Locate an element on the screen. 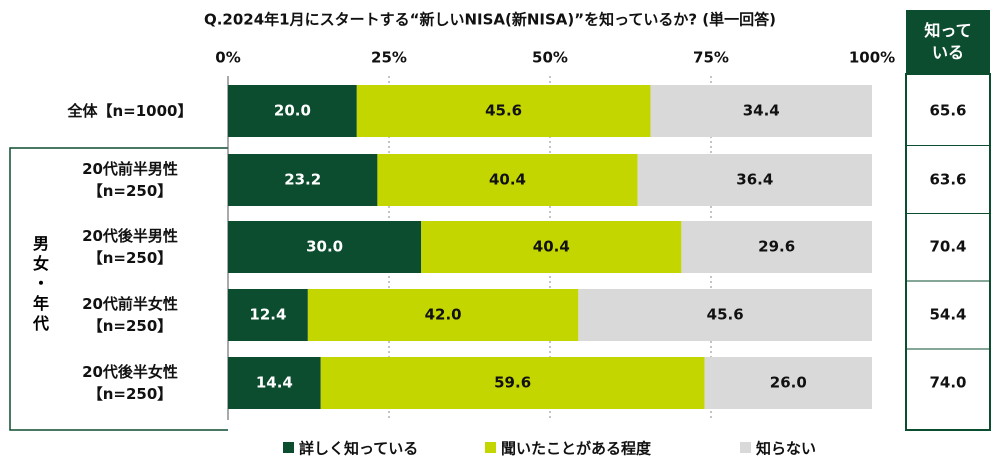 This screenshot has width=1000, height=472. data-label: 23.2 is located at coordinates (302, 180).